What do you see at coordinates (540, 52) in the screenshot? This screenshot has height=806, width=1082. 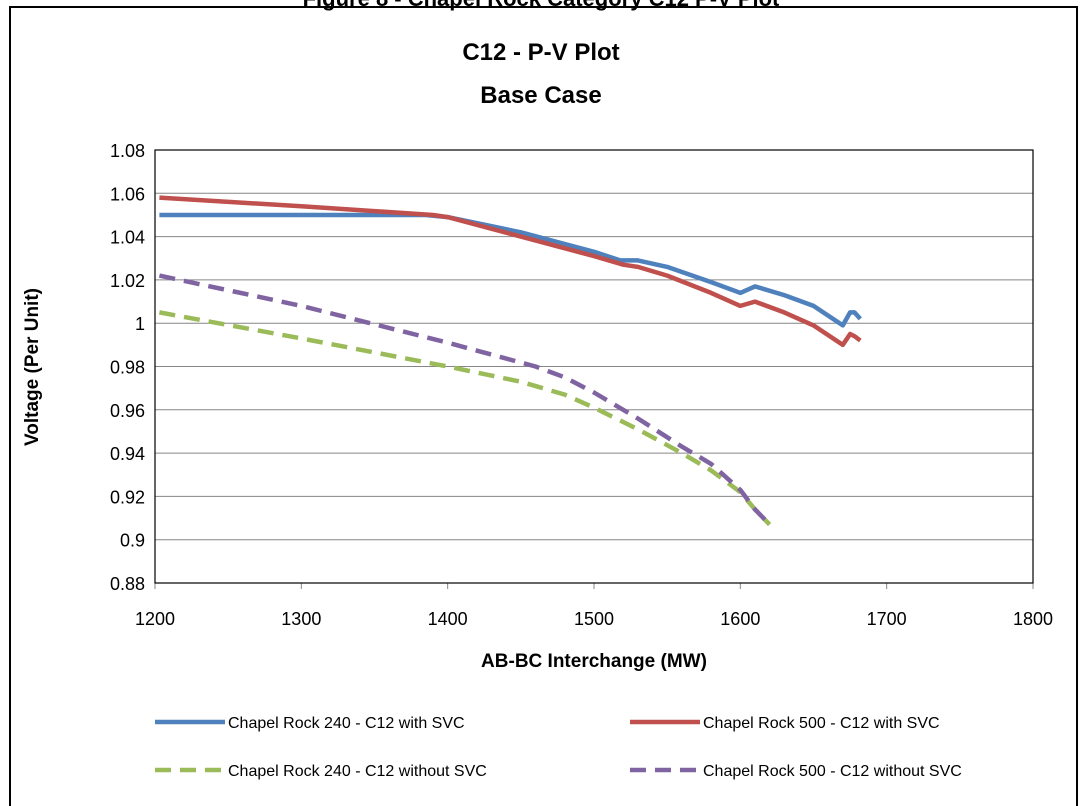 I see `chart-title: C12 - P-V Plot` at bounding box center [540, 52].